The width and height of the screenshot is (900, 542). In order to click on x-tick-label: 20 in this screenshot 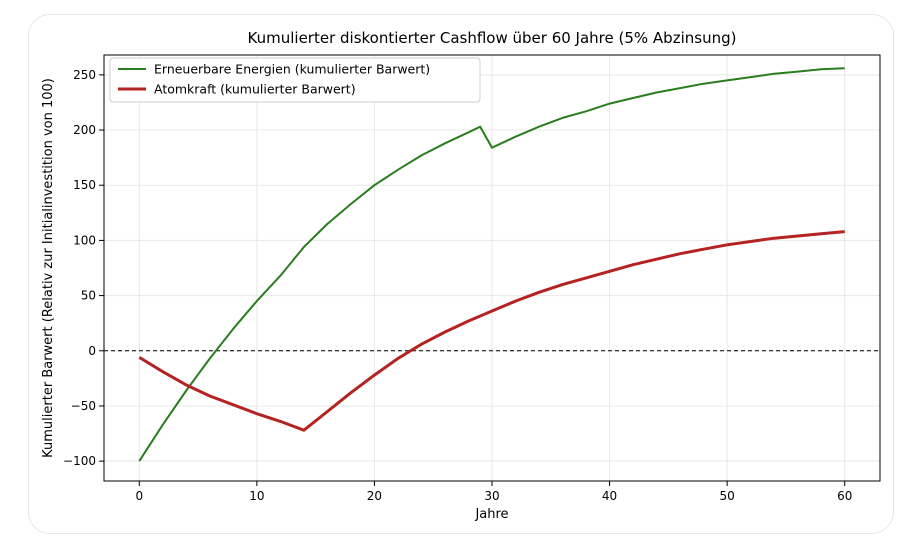, I will do `click(374, 496)`.